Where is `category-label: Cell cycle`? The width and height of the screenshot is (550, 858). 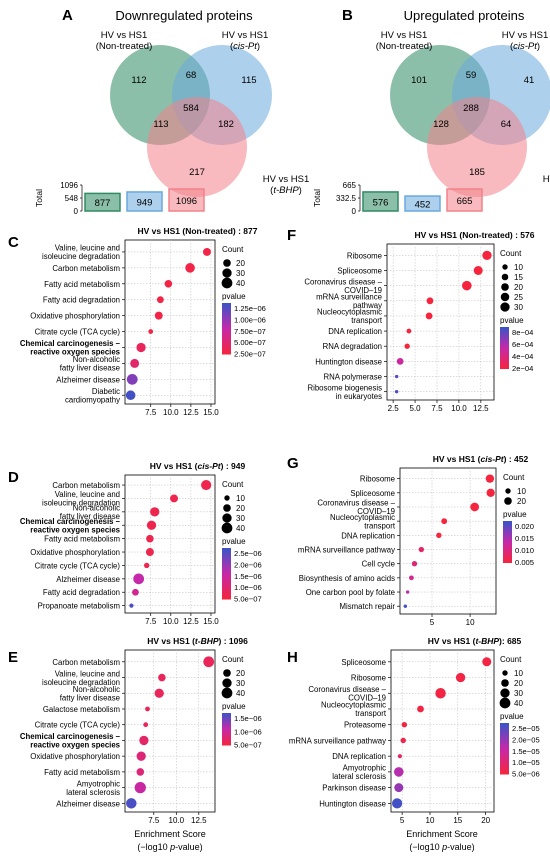 category-label: Cell cycle is located at coordinates (378, 564).